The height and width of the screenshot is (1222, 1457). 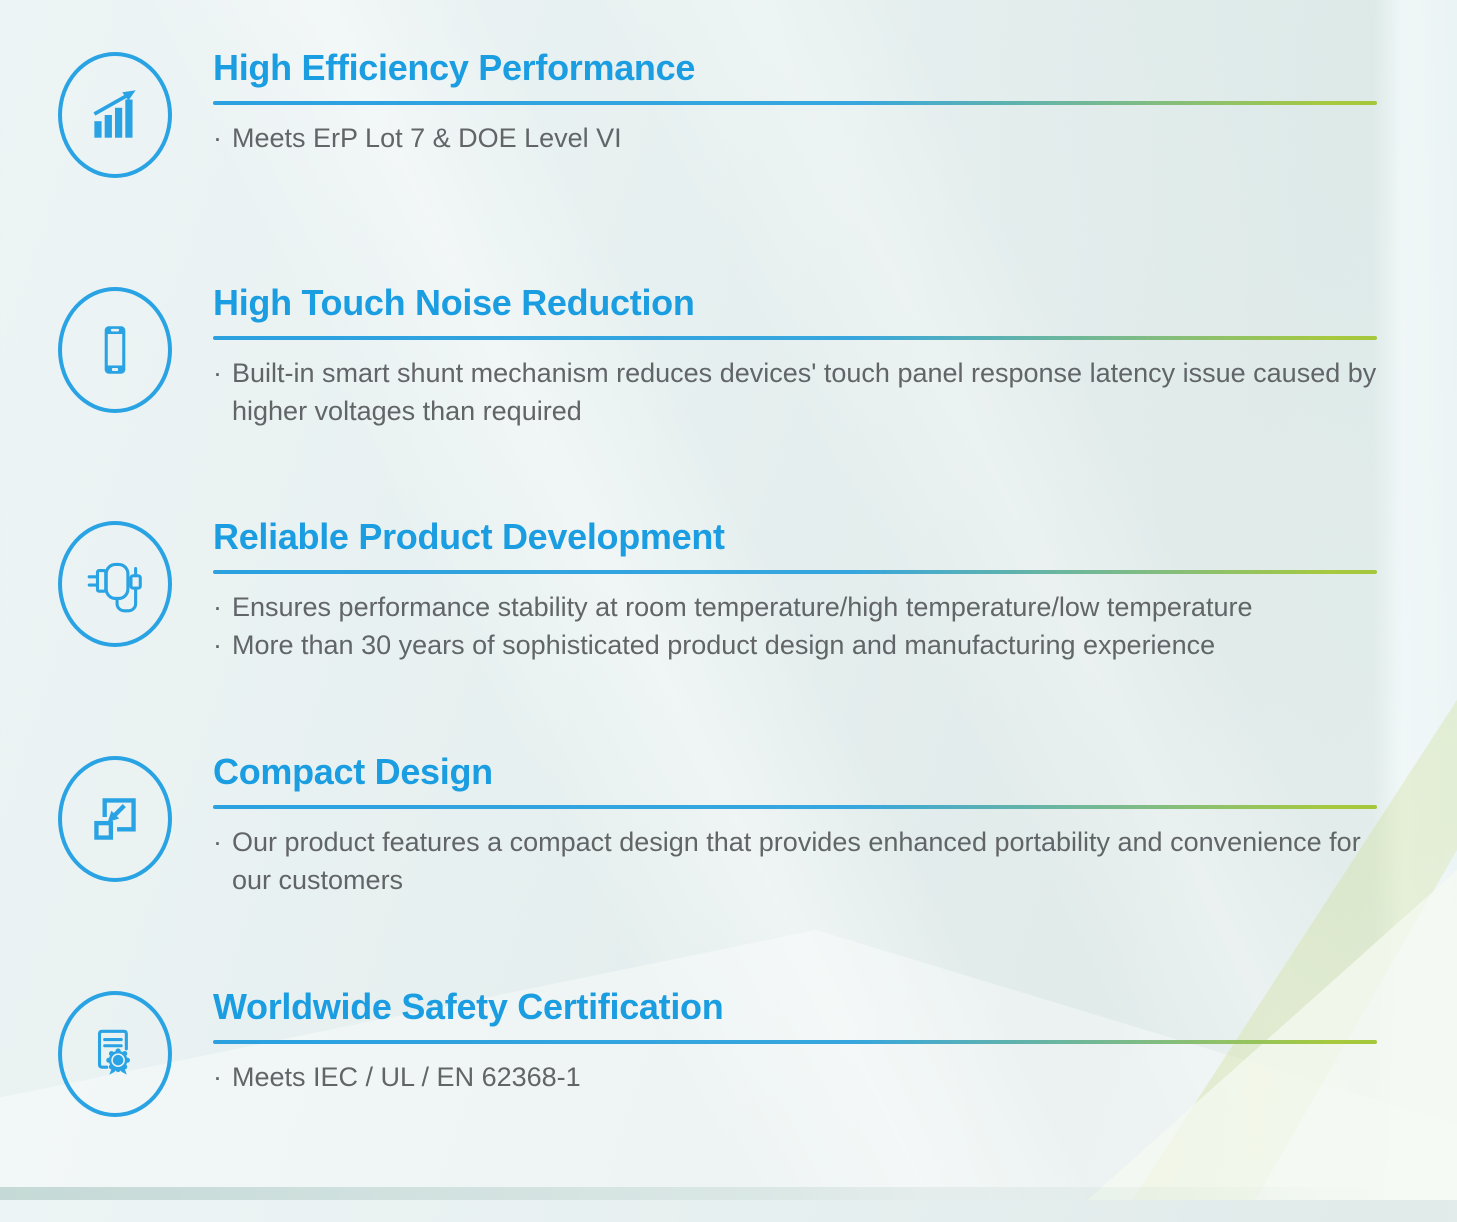 What do you see at coordinates (454, 67) in the screenshot?
I see `feature-title: High Efficiency Performance` at bounding box center [454, 67].